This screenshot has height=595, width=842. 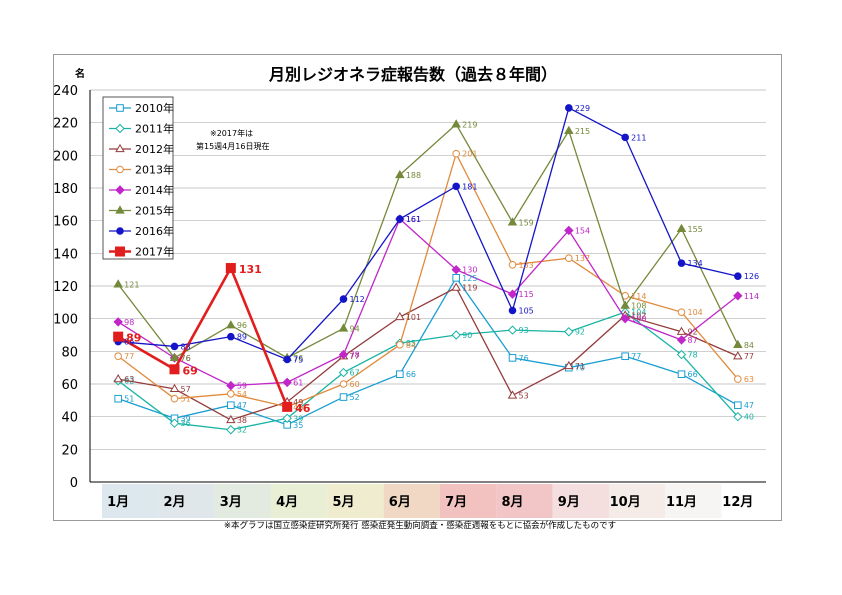 I want to click on x-category-label: 2月, so click(x=174, y=502).